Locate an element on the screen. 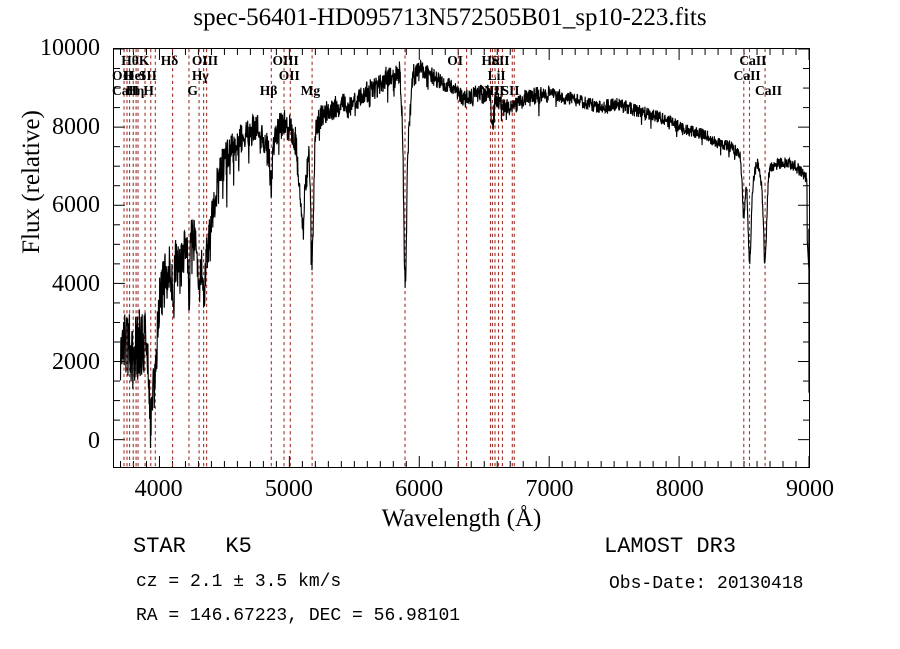 The image size is (900, 649). x-tick-6000: 6000 is located at coordinates (419, 489).